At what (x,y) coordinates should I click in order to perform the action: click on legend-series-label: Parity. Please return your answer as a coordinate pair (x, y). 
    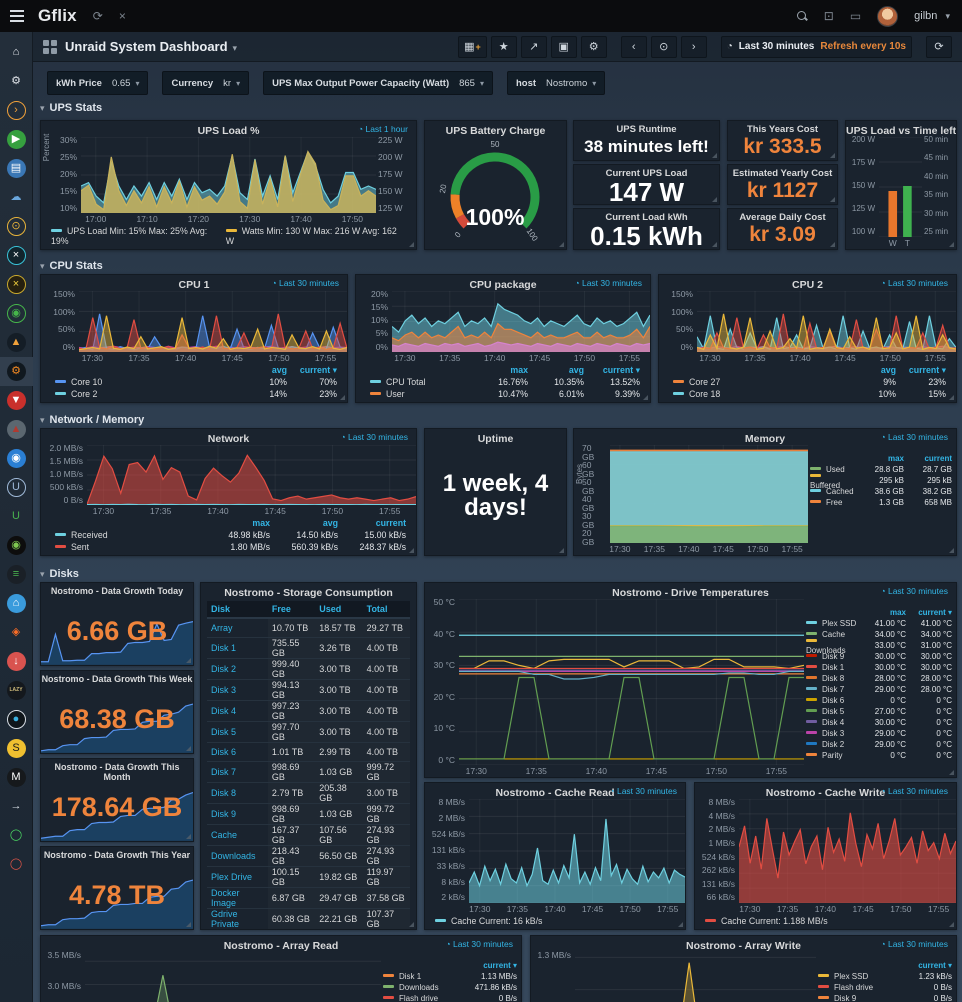
    Looking at the image, I should click on (833, 755).